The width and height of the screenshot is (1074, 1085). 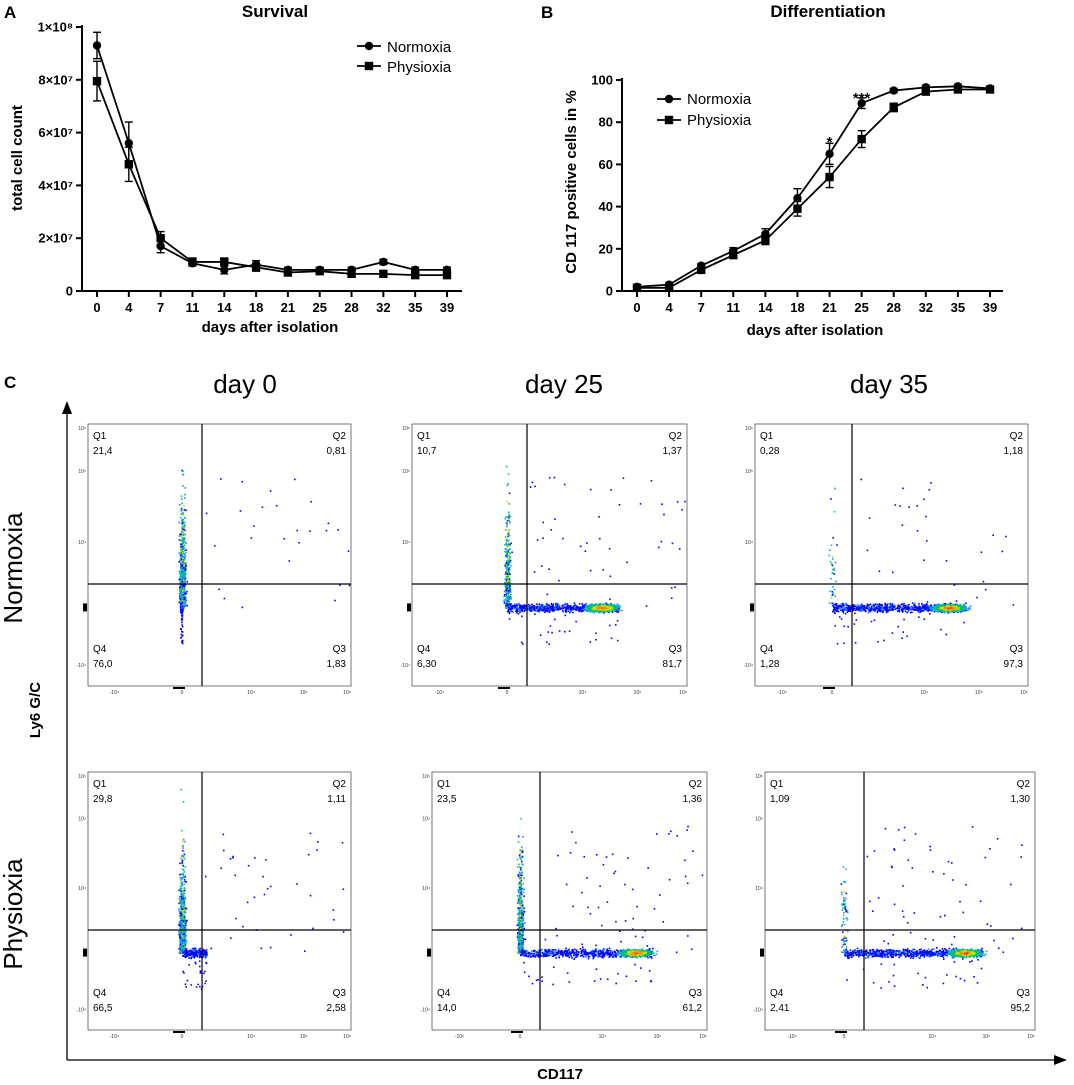 What do you see at coordinates (815, 330) in the screenshot?
I see `differentiation-x-axis-label: days after isolation` at bounding box center [815, 330].